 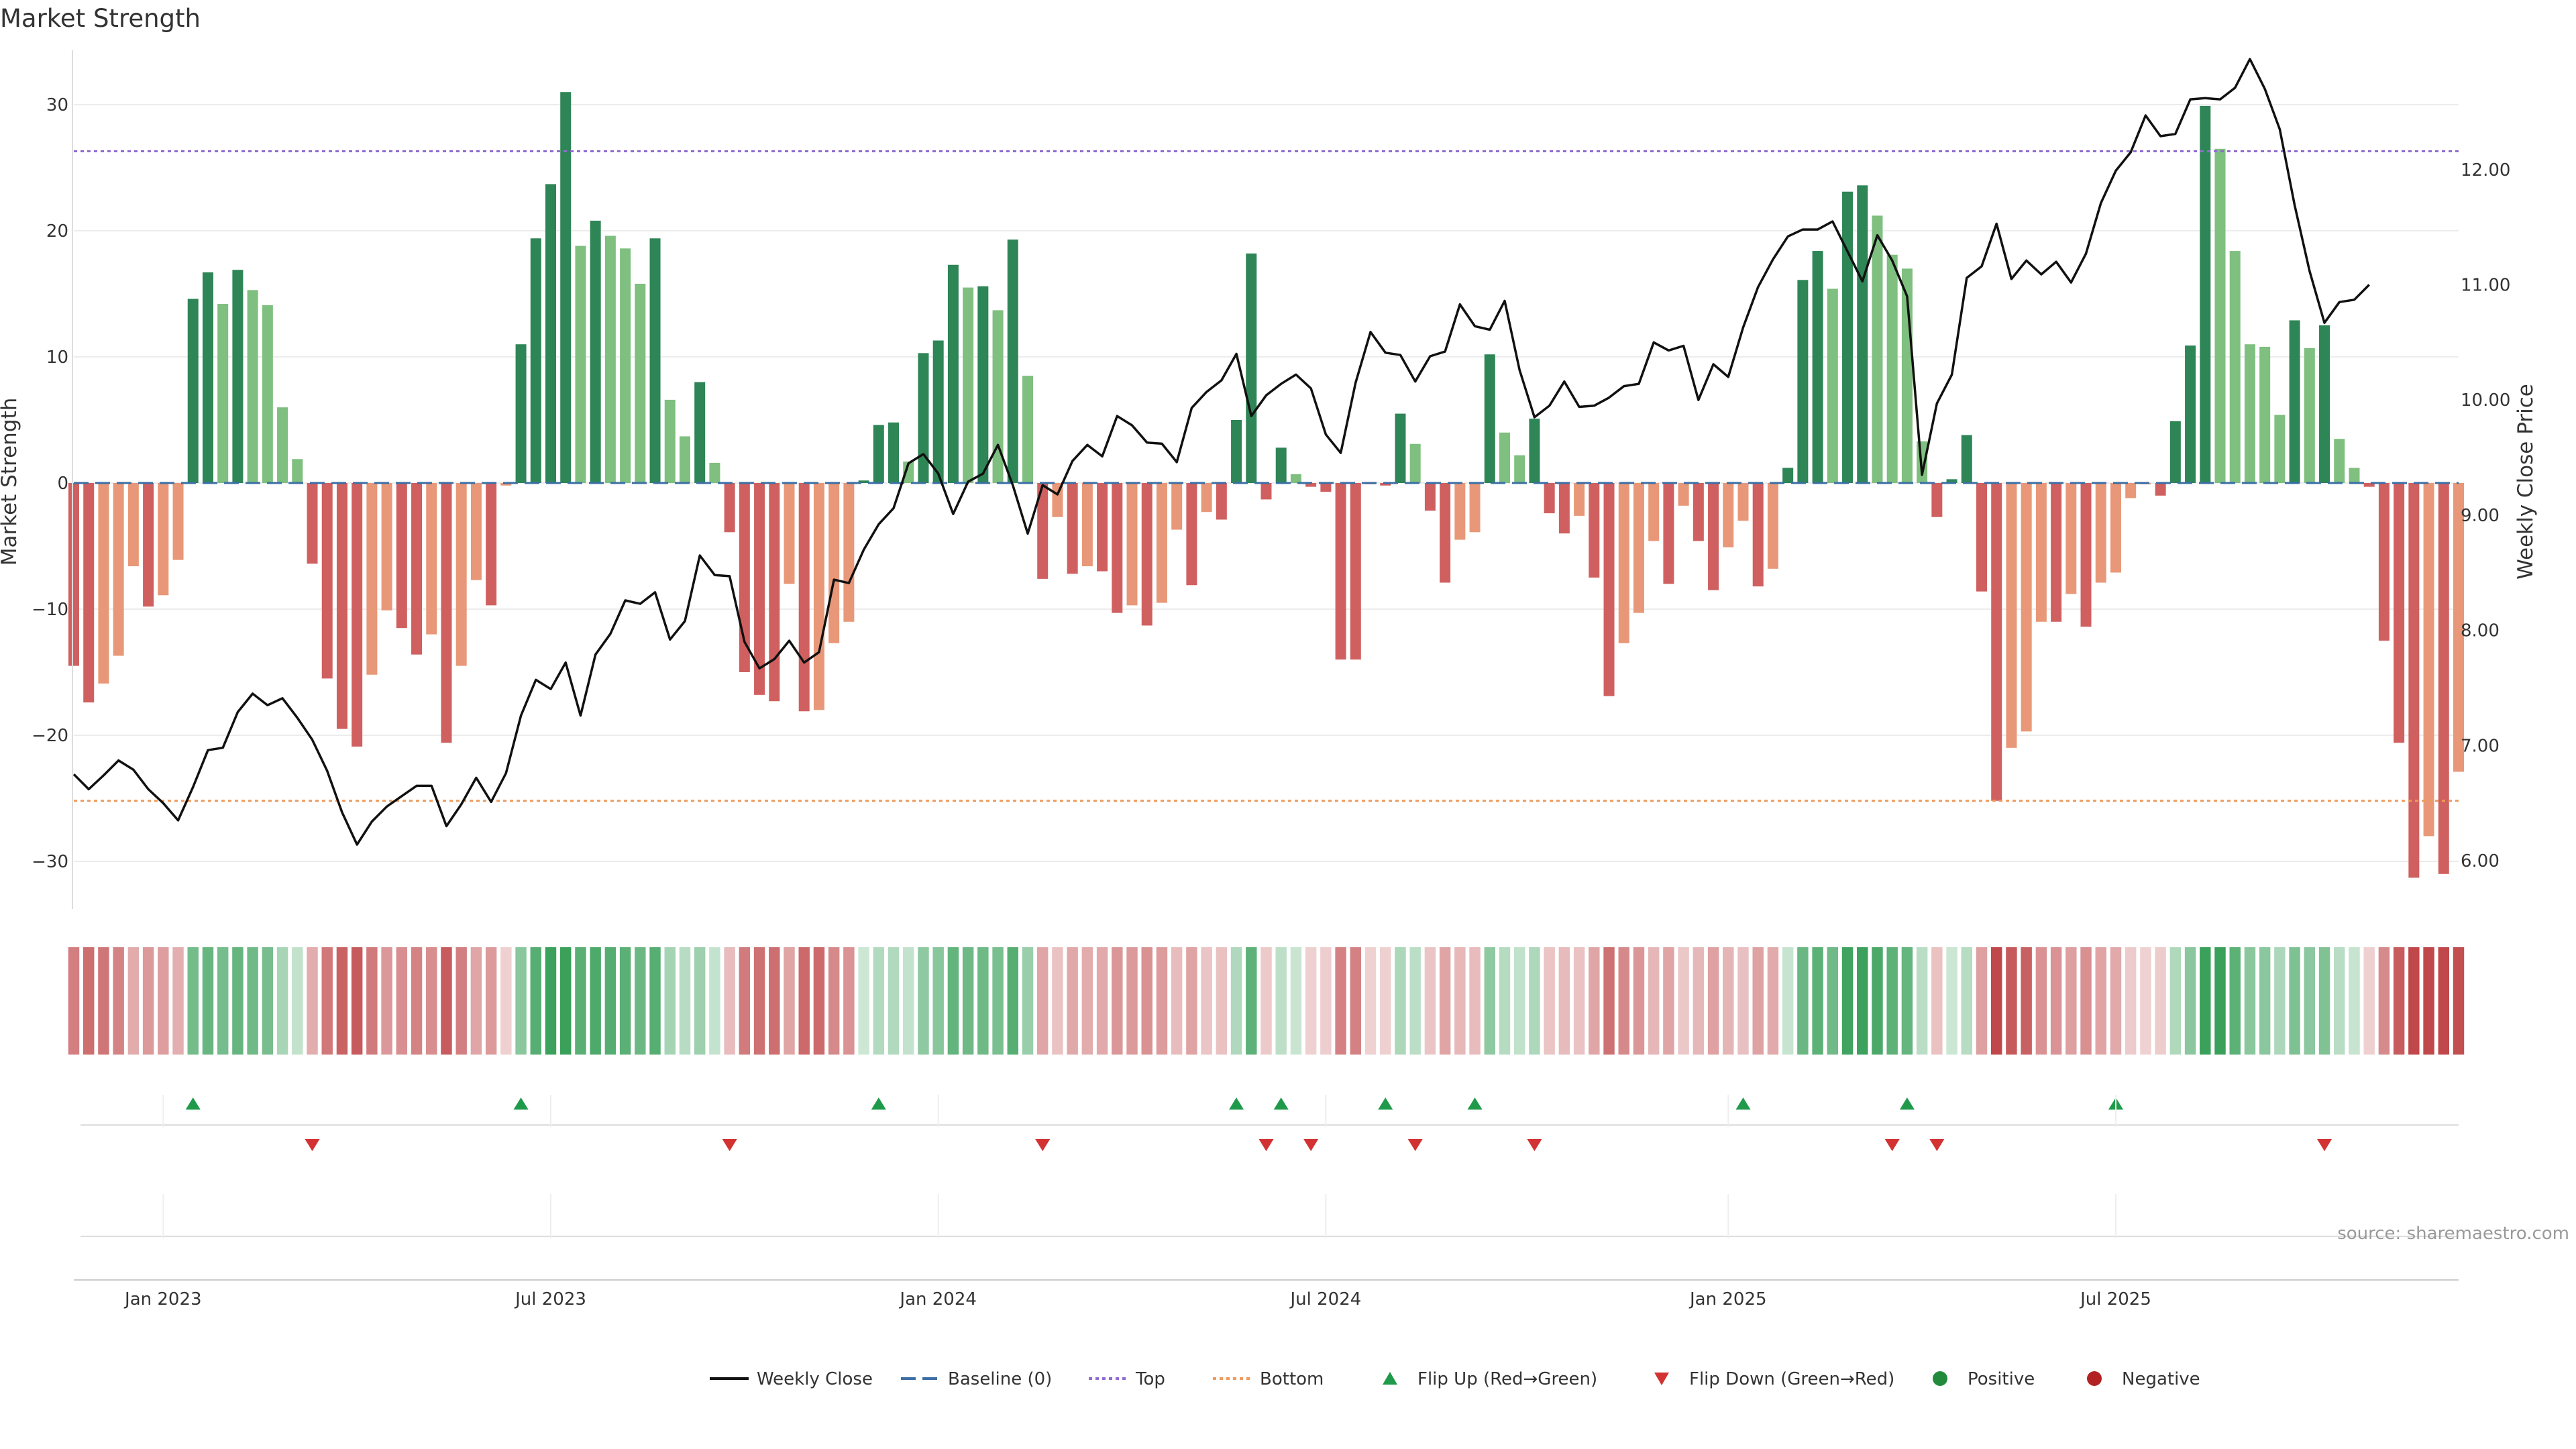 What do you see at coordinates (50, 736) in the screenshot?
I see `y-tick-label: −20` at bounding box center [50, 736].